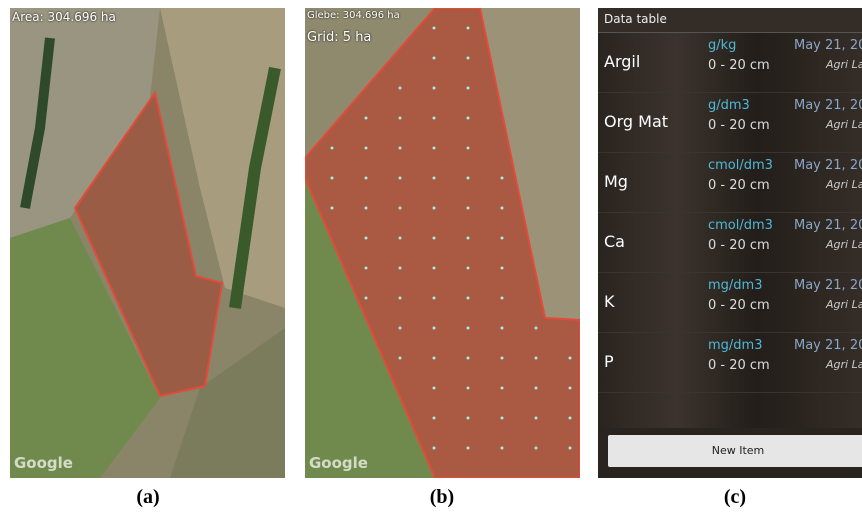  Describe the element at coordinates (730, 62) in the screenshot. I see `table-row: Argil g/kg 0 - 20 cm May 21, 20 Agri La` at that location.